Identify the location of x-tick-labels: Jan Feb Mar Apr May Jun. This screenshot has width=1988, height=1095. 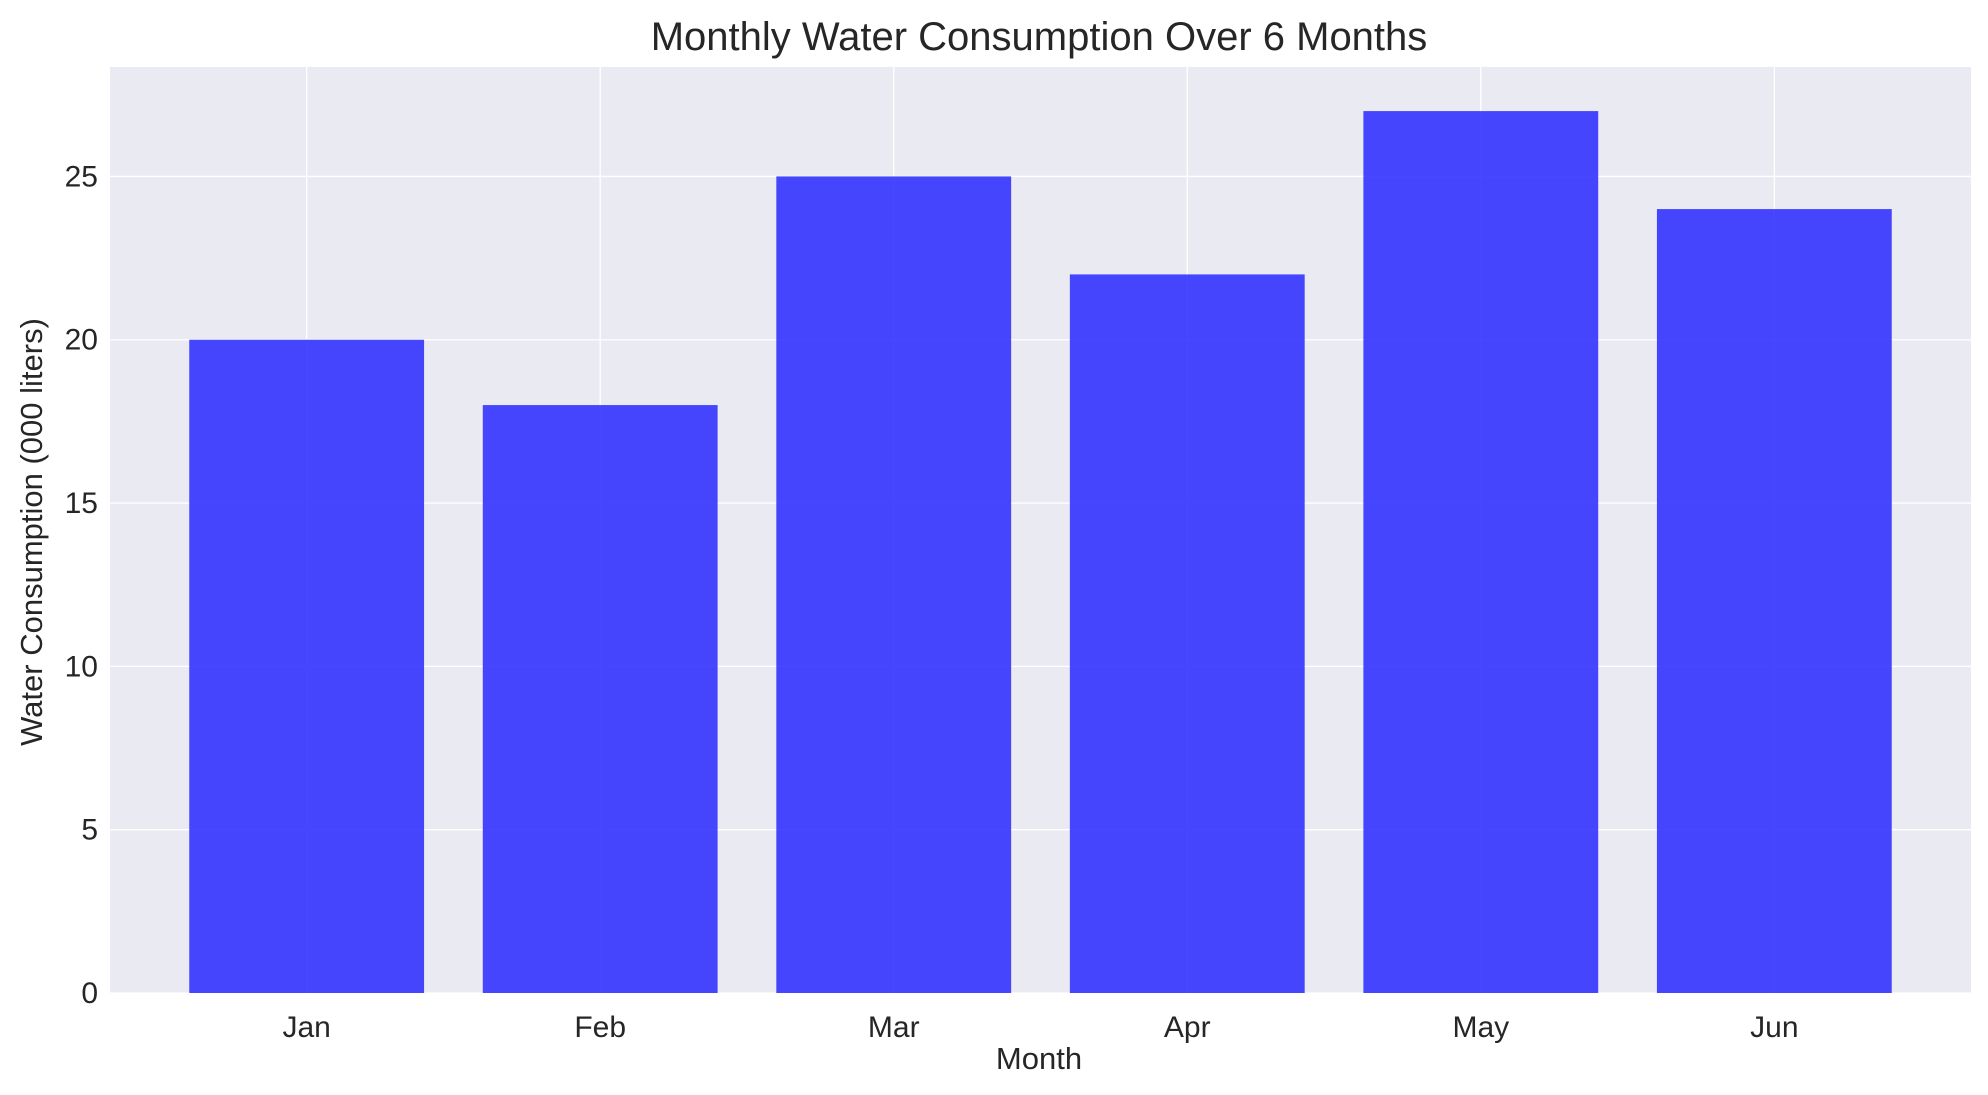
(1040, 1027).